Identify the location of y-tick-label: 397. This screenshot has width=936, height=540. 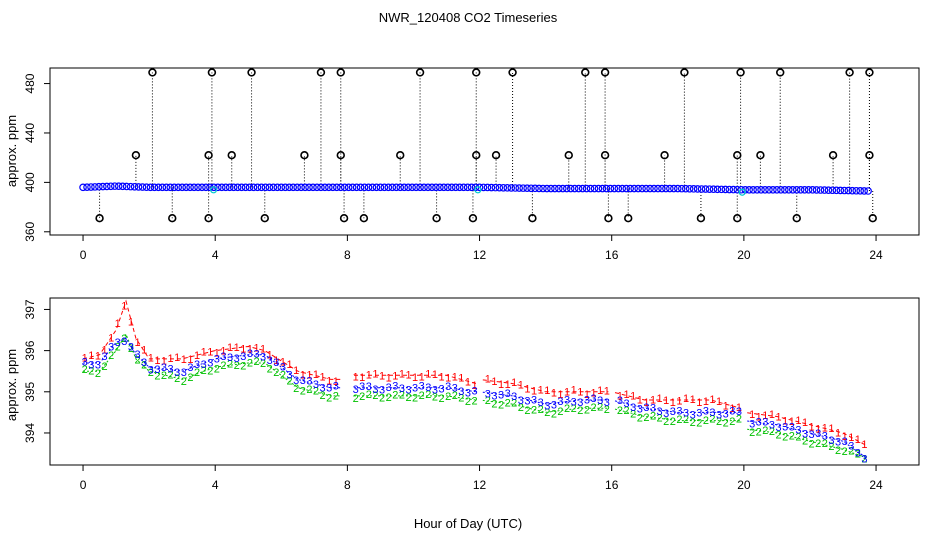
(30, 309).